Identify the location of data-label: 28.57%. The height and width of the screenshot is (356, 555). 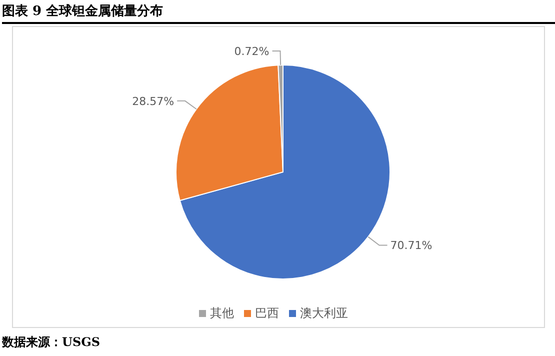
(153, 101).